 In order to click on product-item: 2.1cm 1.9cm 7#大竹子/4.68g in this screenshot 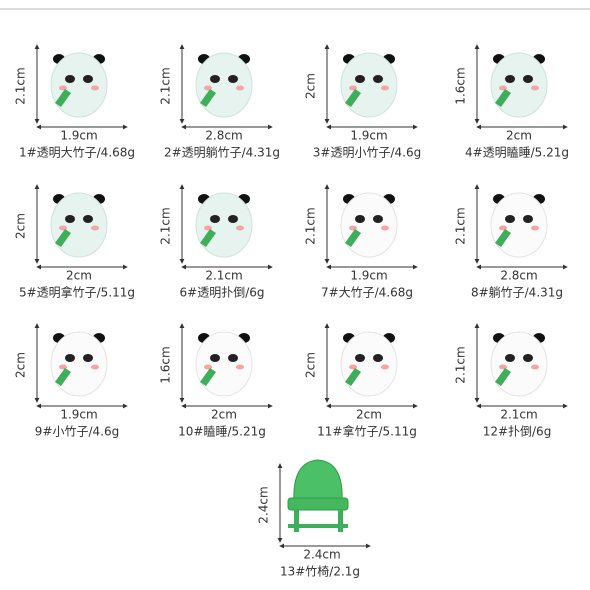, I will do `click(361, 242)`.